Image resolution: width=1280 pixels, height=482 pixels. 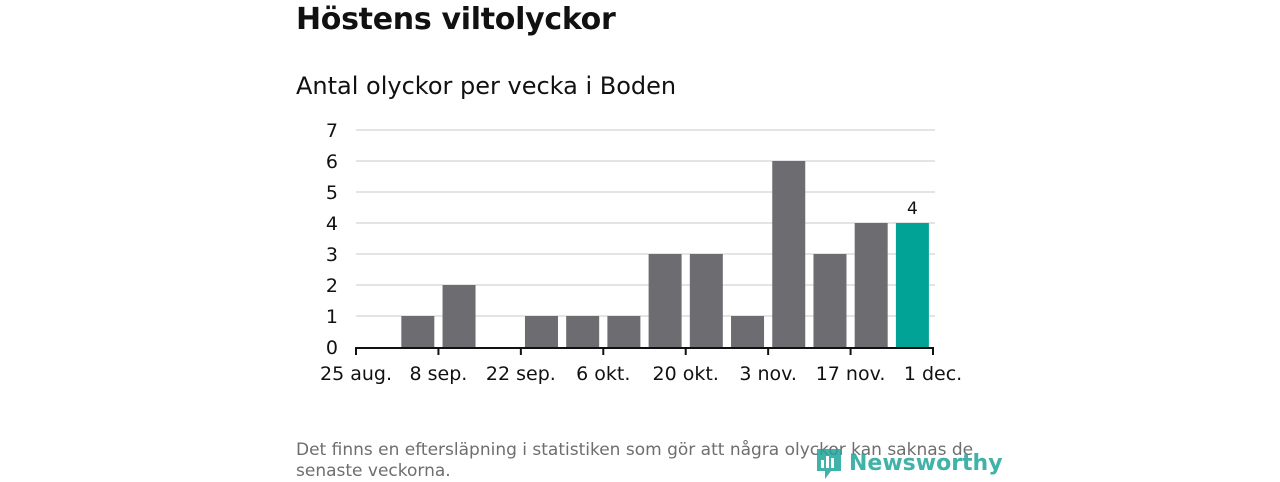 What do you see at coordinates (912, 285) in the screenshot?
I see `bar-highlight` at bounding box center [912, 285].